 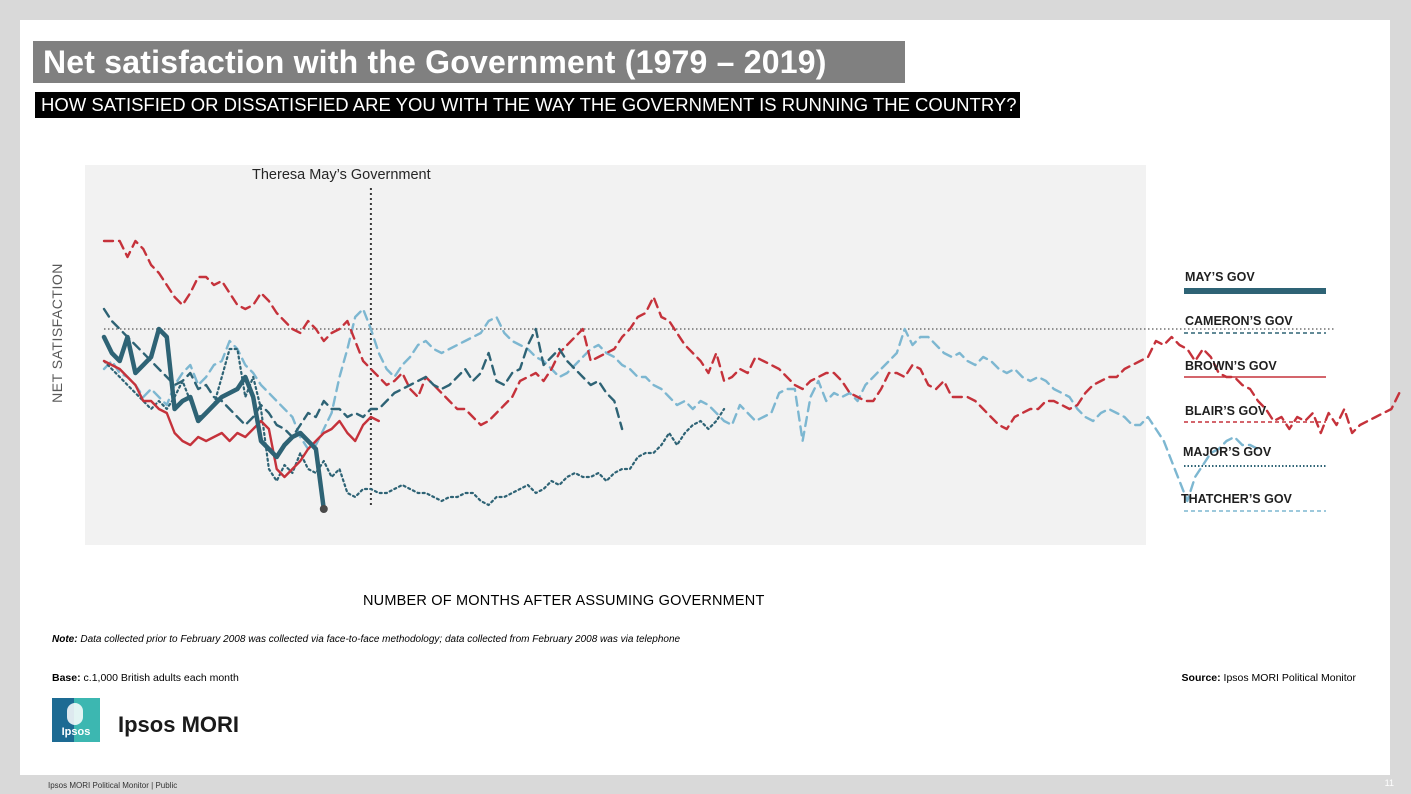 I want to click on brand-name: Ipsos MORI, so click(x=179, y=724).